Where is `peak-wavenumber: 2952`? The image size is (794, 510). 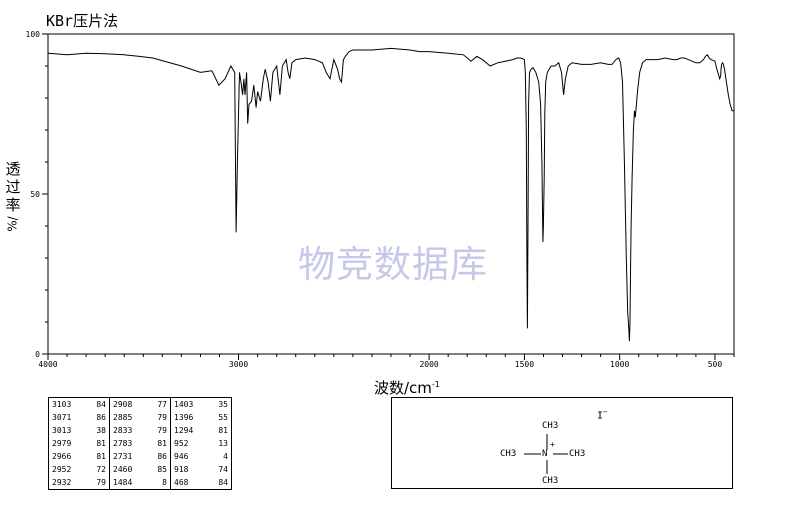
peak-wavenumber: 2952 is located at coordinates (62, 469).